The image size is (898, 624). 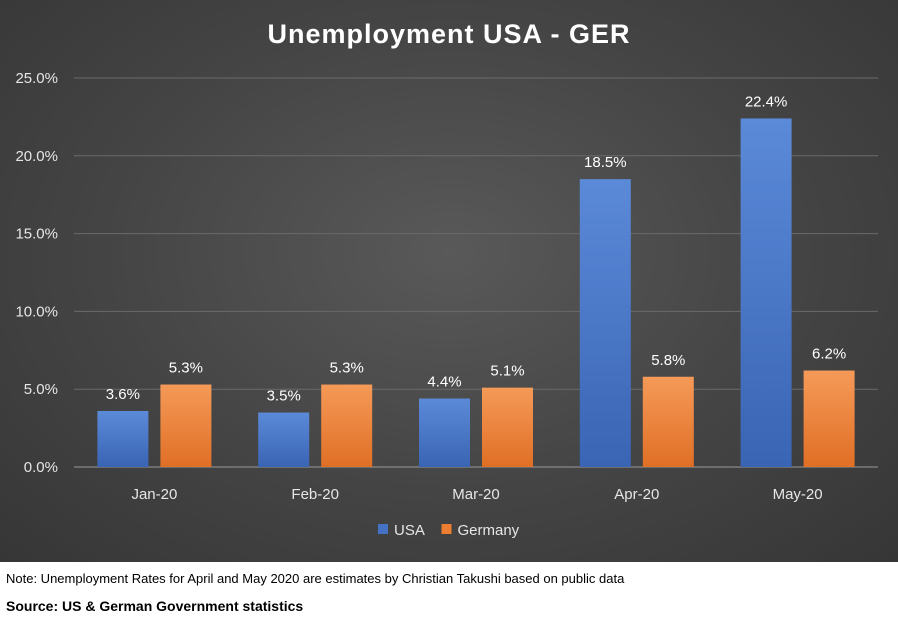 I want to click on y-tick-label: 5.0%, so click(x=41, y=389).